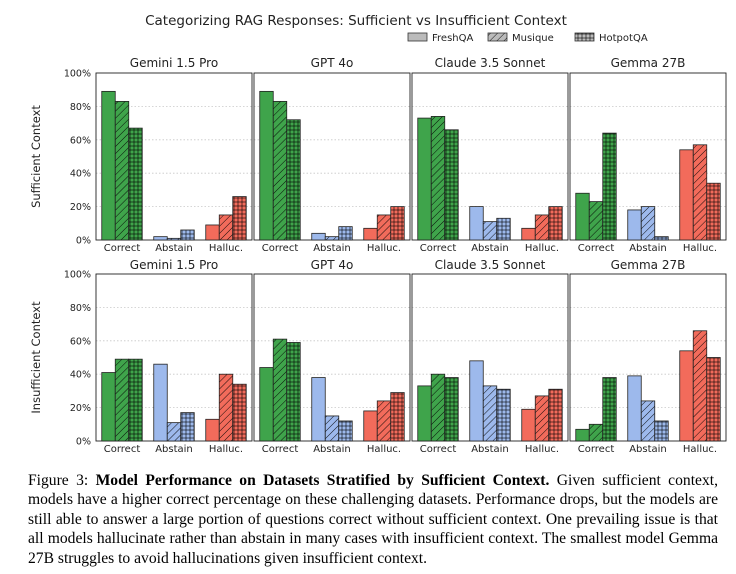 Image resolution: width=736 pixels, height=574 pixels. What do you see at coordinates (490, 155) in the screenshot?
I see `panel-2: Claude 3.5 Sonnet Correct Abstain Halluc.` at bounding box center [490, 155].